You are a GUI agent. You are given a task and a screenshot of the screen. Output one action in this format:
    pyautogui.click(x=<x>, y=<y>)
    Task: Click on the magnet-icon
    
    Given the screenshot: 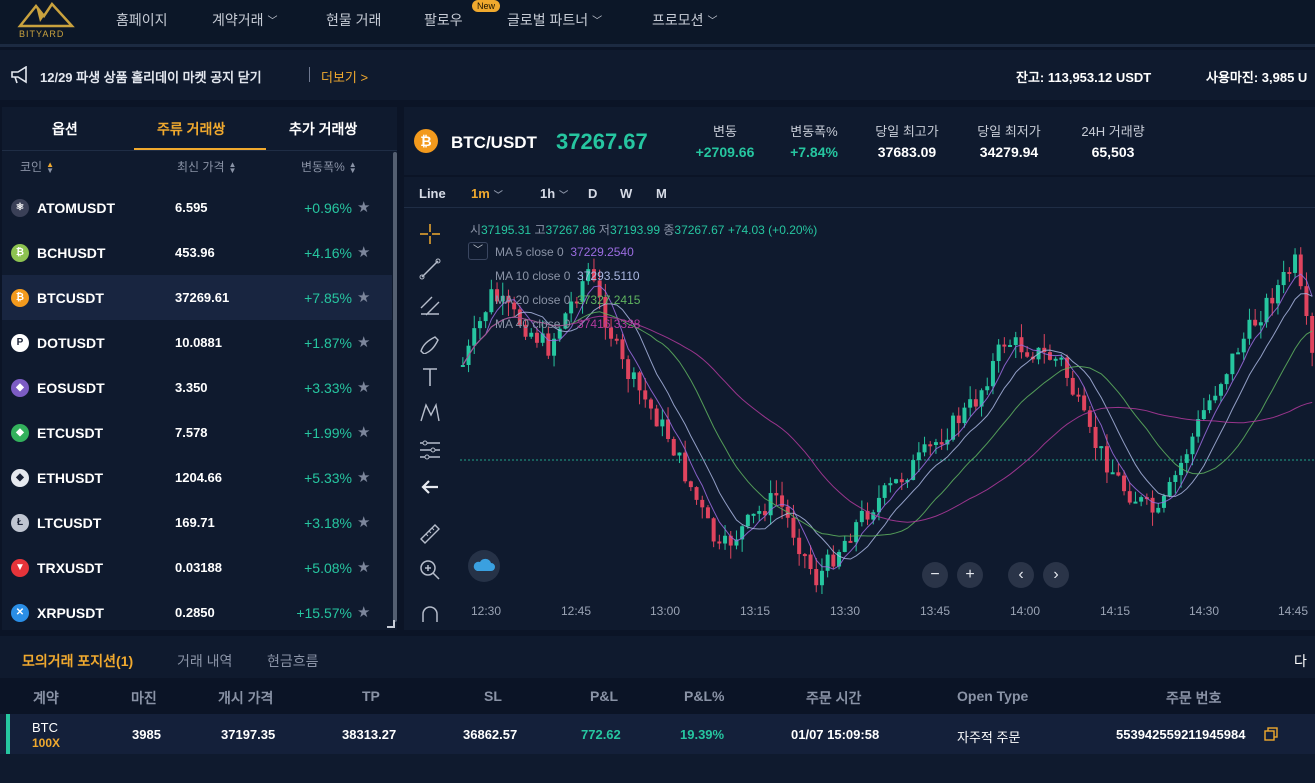 What is the action you would take?
    pyautogui.click(x=430, y=613)
    